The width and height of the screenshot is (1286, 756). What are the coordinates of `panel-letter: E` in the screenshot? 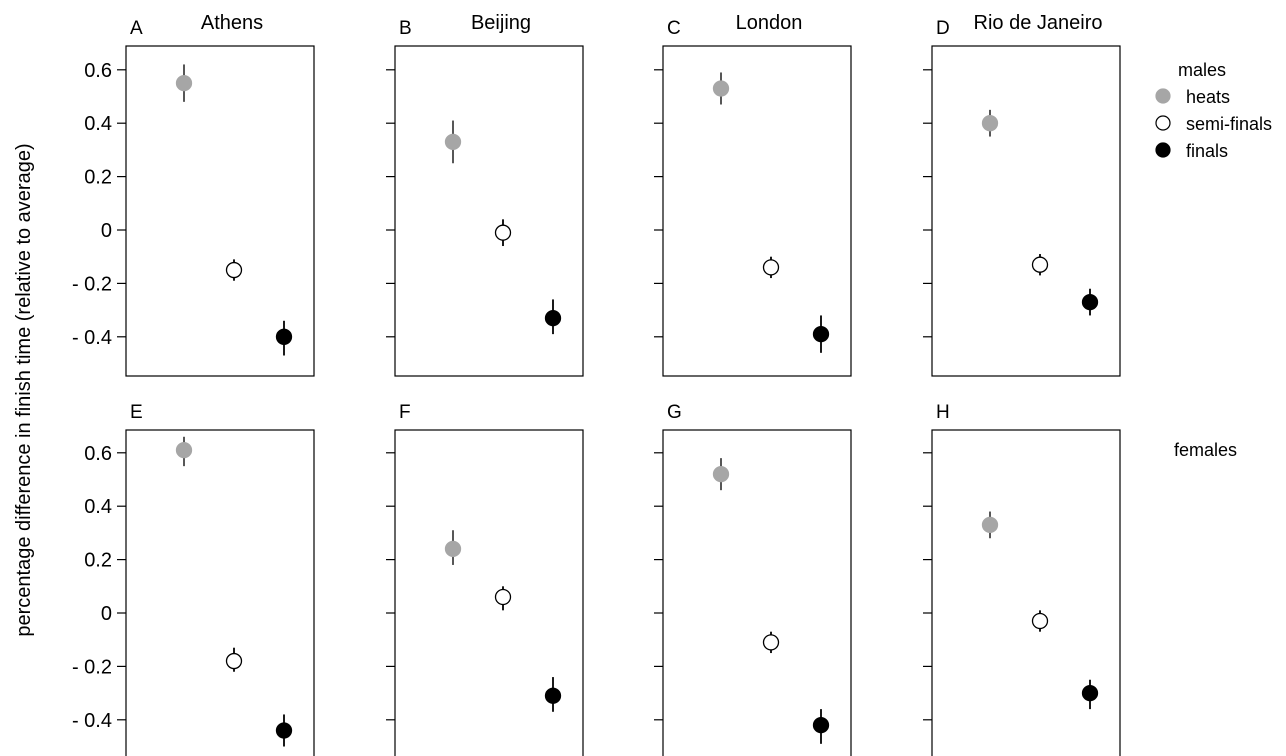 It's located at (136, 412).